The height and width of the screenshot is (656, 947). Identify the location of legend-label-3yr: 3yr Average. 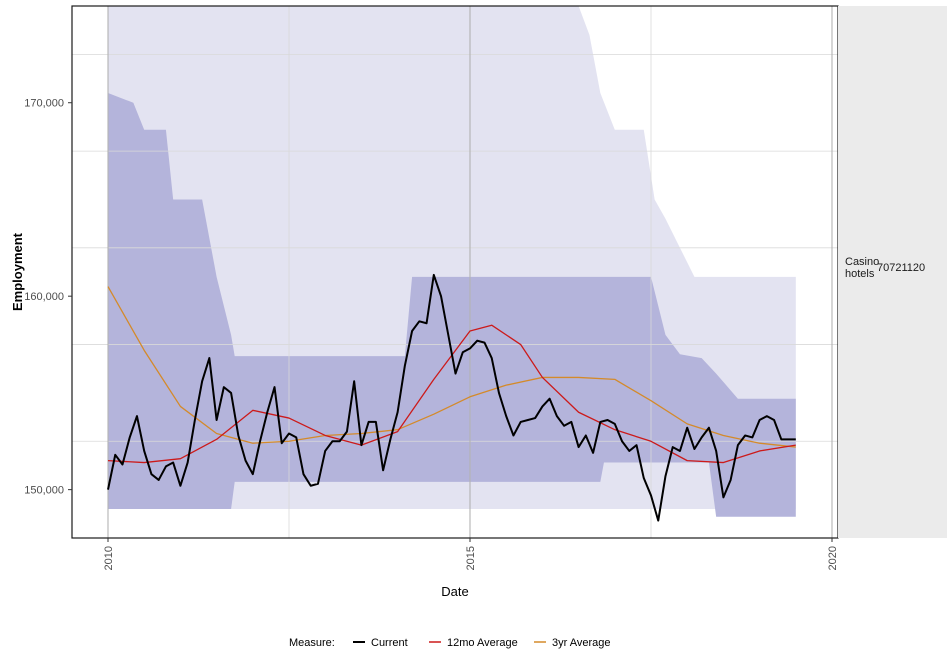
(581, 643).